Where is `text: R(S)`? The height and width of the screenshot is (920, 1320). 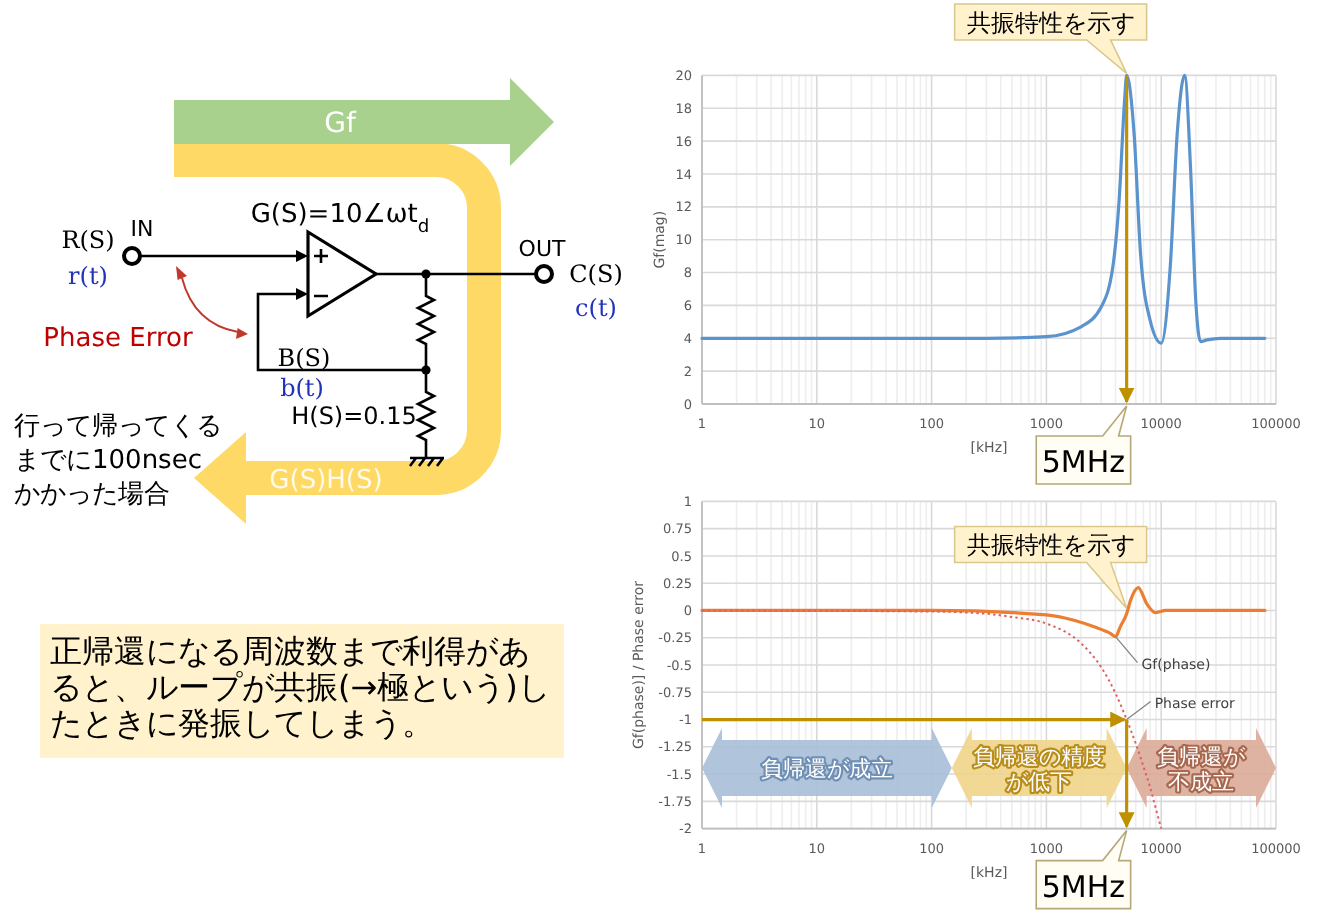
text: R(S) is located at coordinates (88, 240).